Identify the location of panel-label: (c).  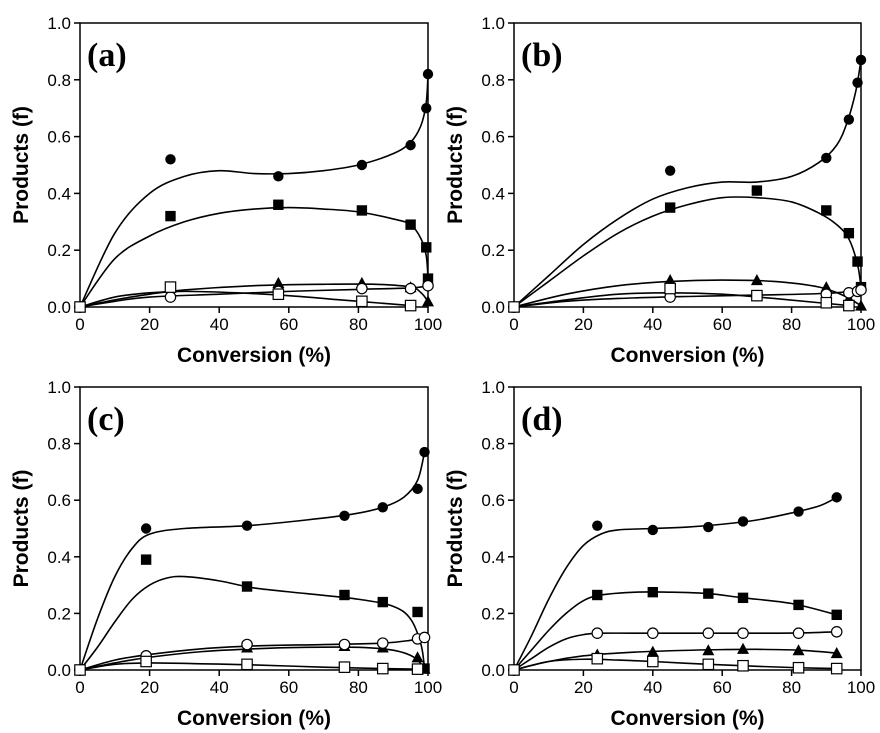
(106, 419).